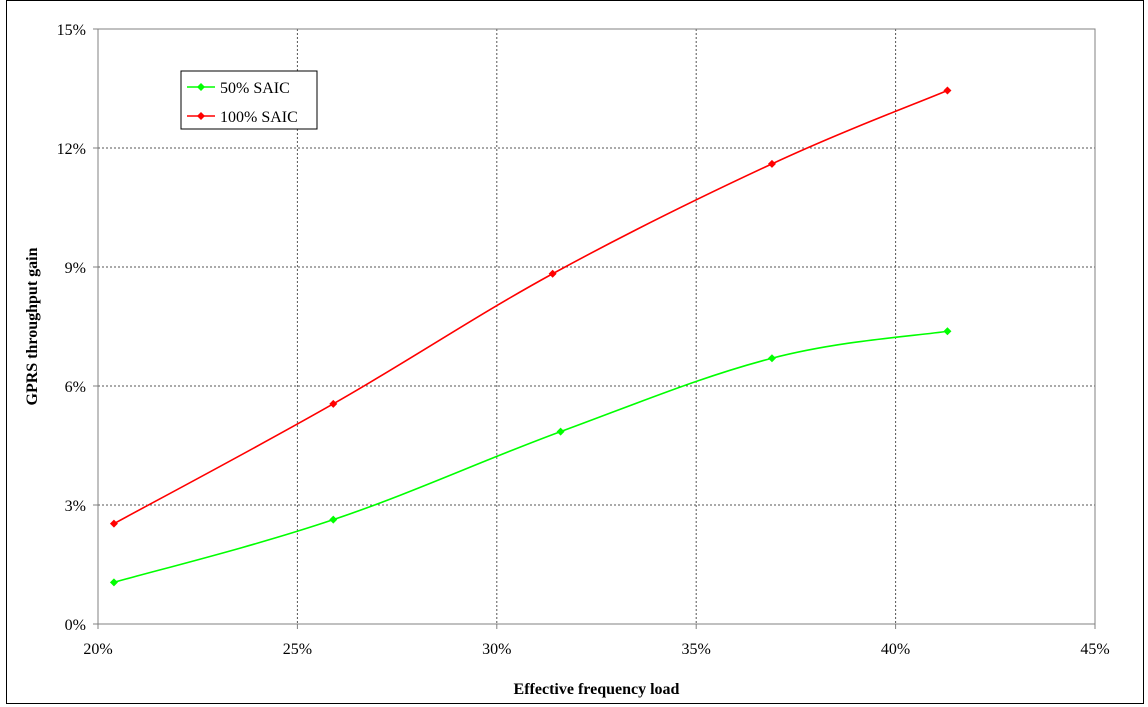 This screenshot has height=707, width=1148. Describe the element at coordinates (496, 649) in the screenshot. I see `x-tick-label: 30%` at that location.